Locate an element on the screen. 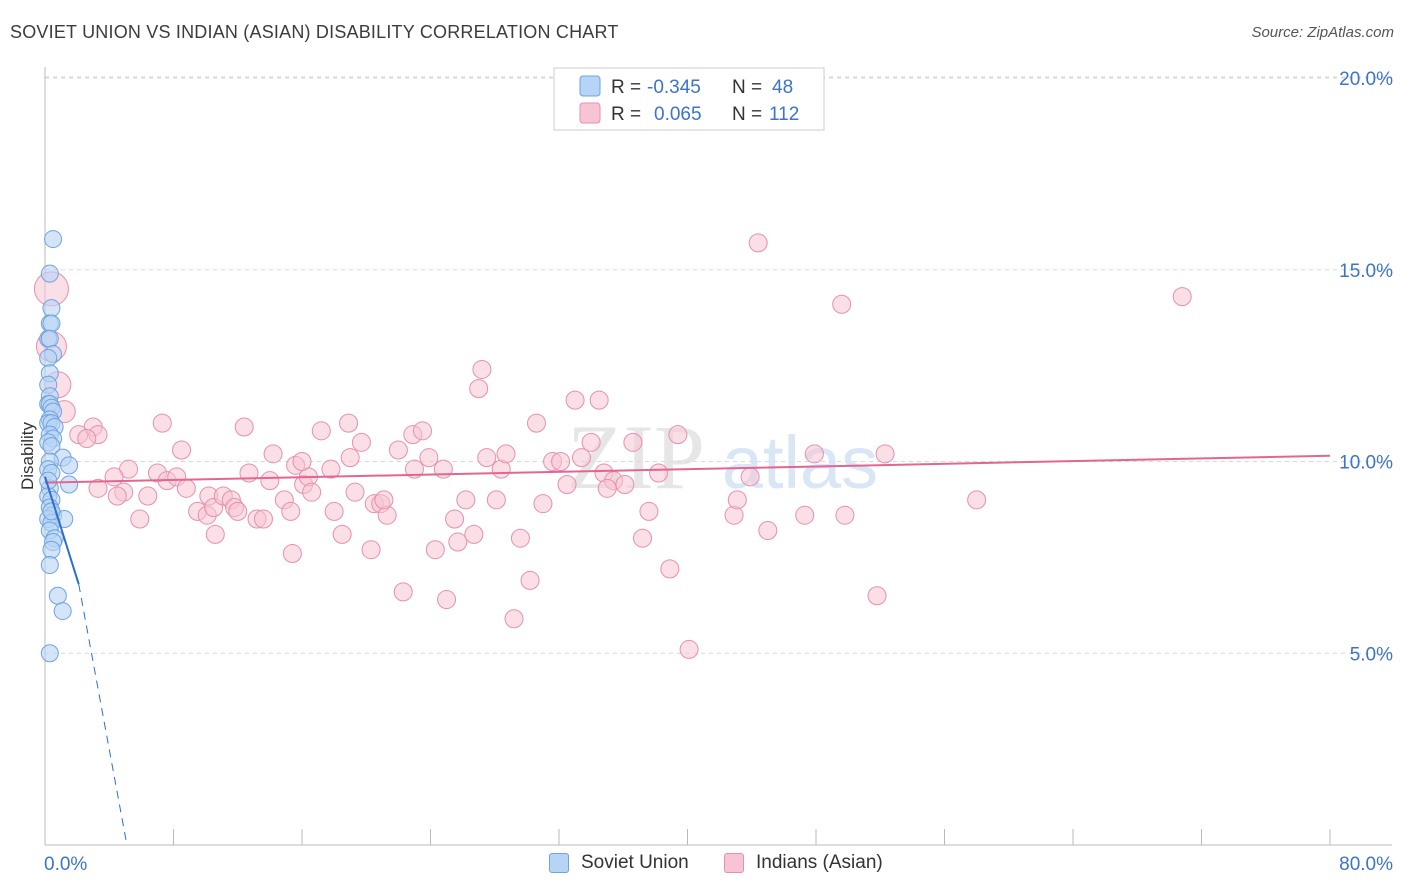 This screenshot has height=892, width=1406. watermark-atlas: atlas is located at coordinates (800, 462).